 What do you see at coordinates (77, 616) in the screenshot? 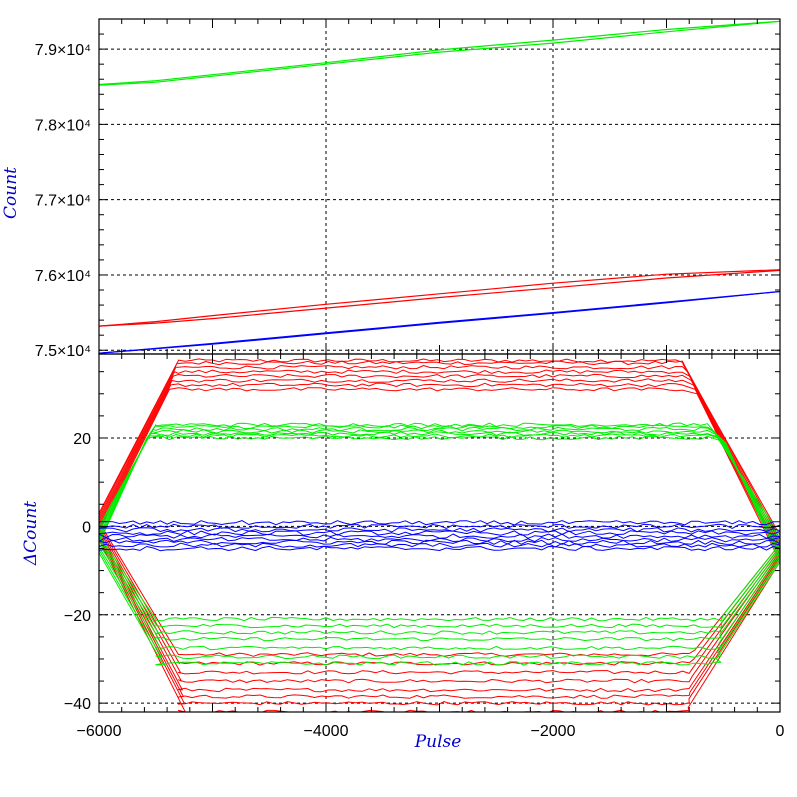
I see `bottom-y-tick-label: −20` at bounding box center [77, 616].